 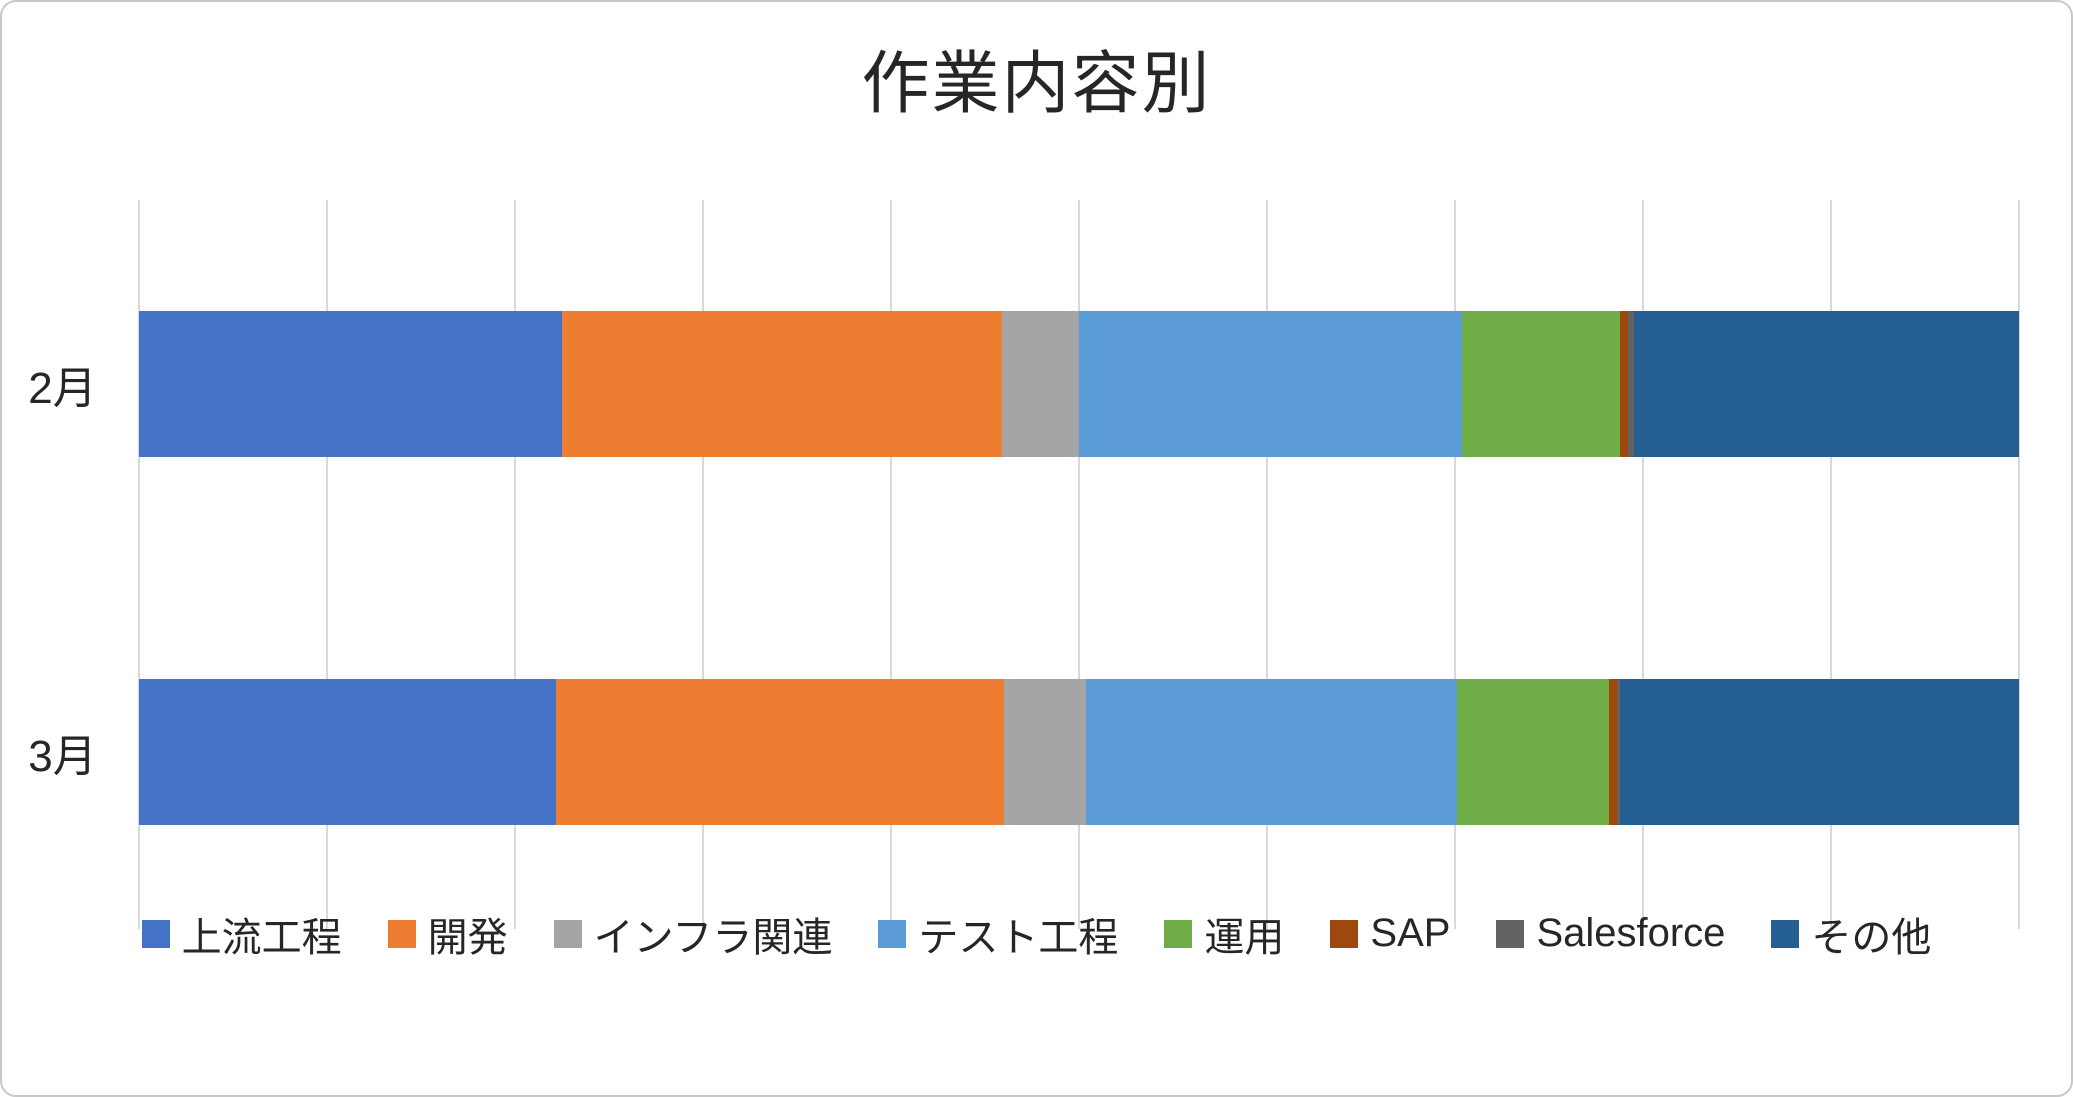 I want to click on legend-label: 運用, so click(x=1244, y=937).